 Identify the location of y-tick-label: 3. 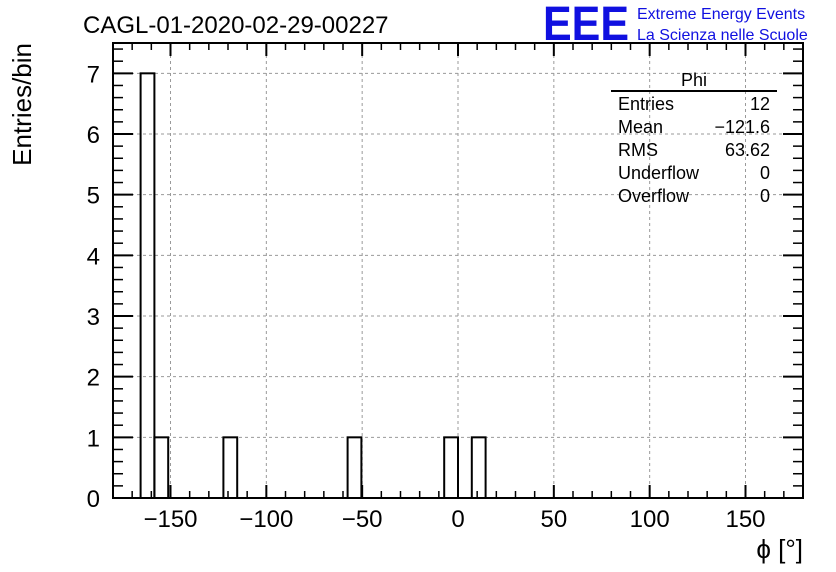
(93, 317).